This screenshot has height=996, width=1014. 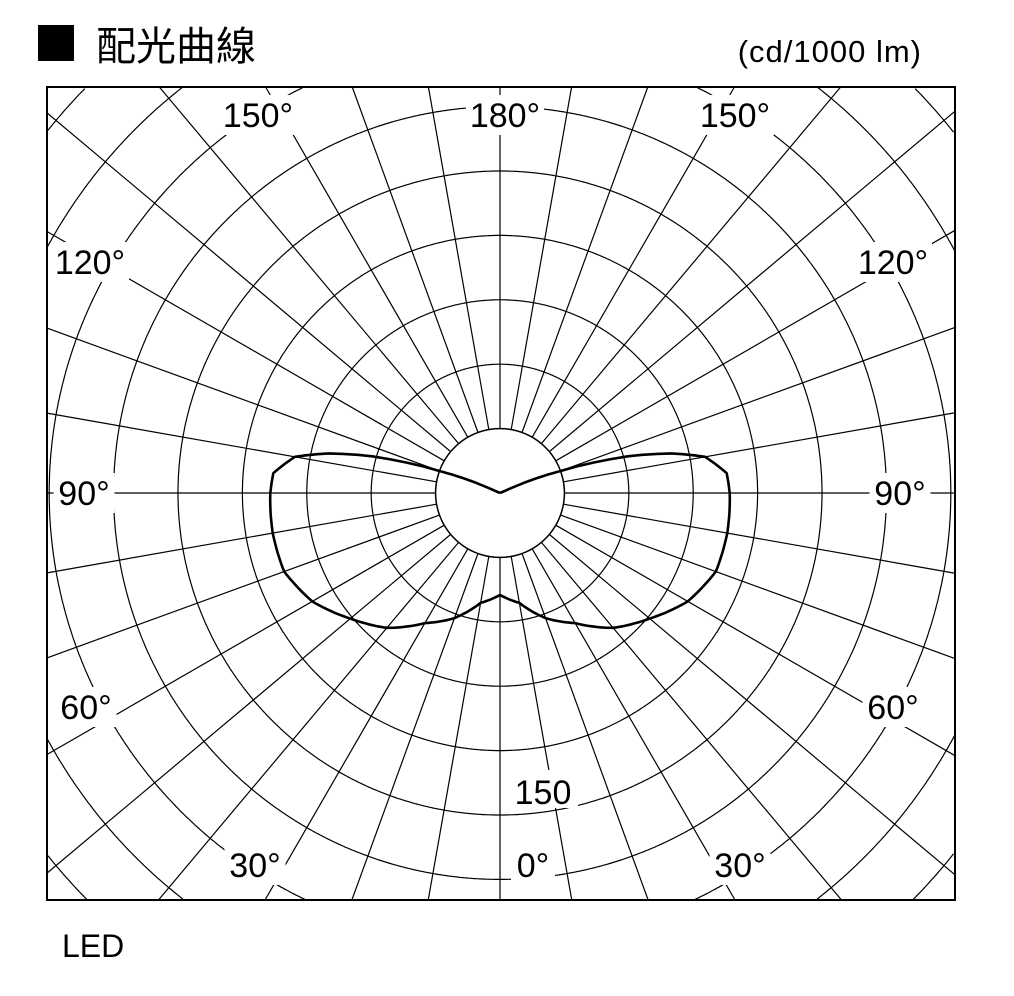 What do you see at coordinates (543, 793) in the screenshot?
I see `radial-scale-label: 150` at bounding box center [543, 793].